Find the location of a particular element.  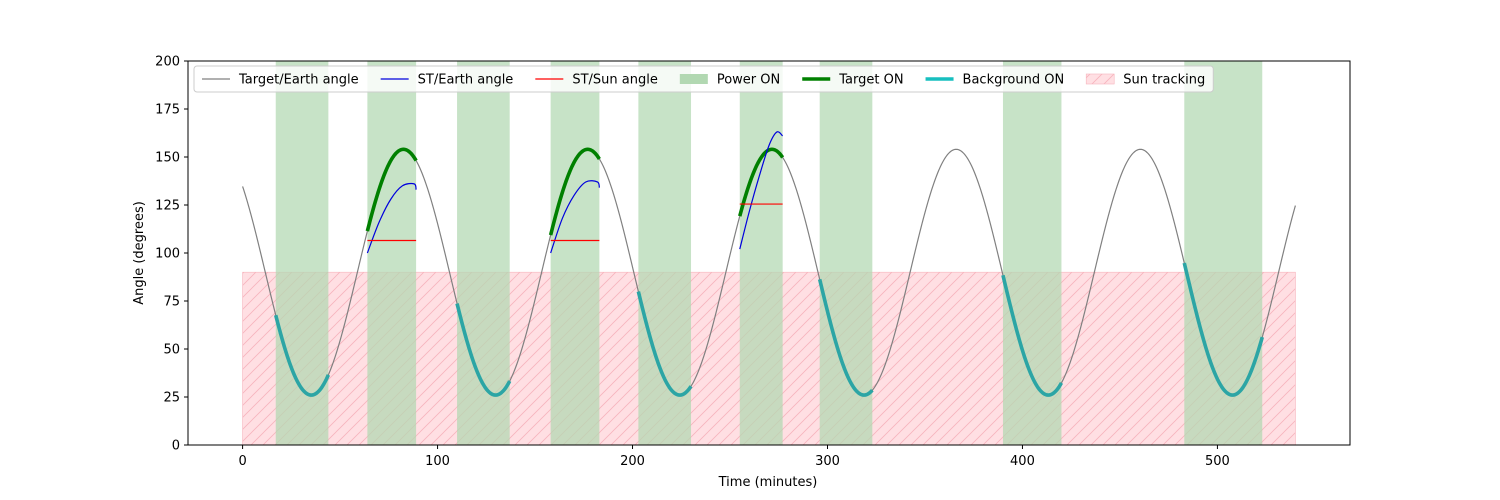

legend-label-background-on: Background ON is located at coordinates (1014, 80).